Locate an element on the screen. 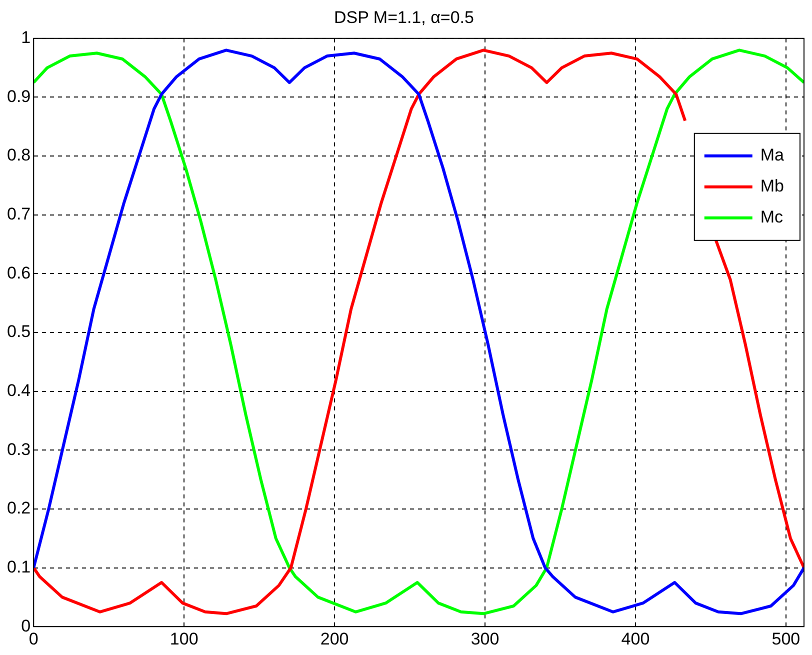 This screenshot has width=812, height=655. y-tick-label: 0.1 is located at coordinates (18, 566).